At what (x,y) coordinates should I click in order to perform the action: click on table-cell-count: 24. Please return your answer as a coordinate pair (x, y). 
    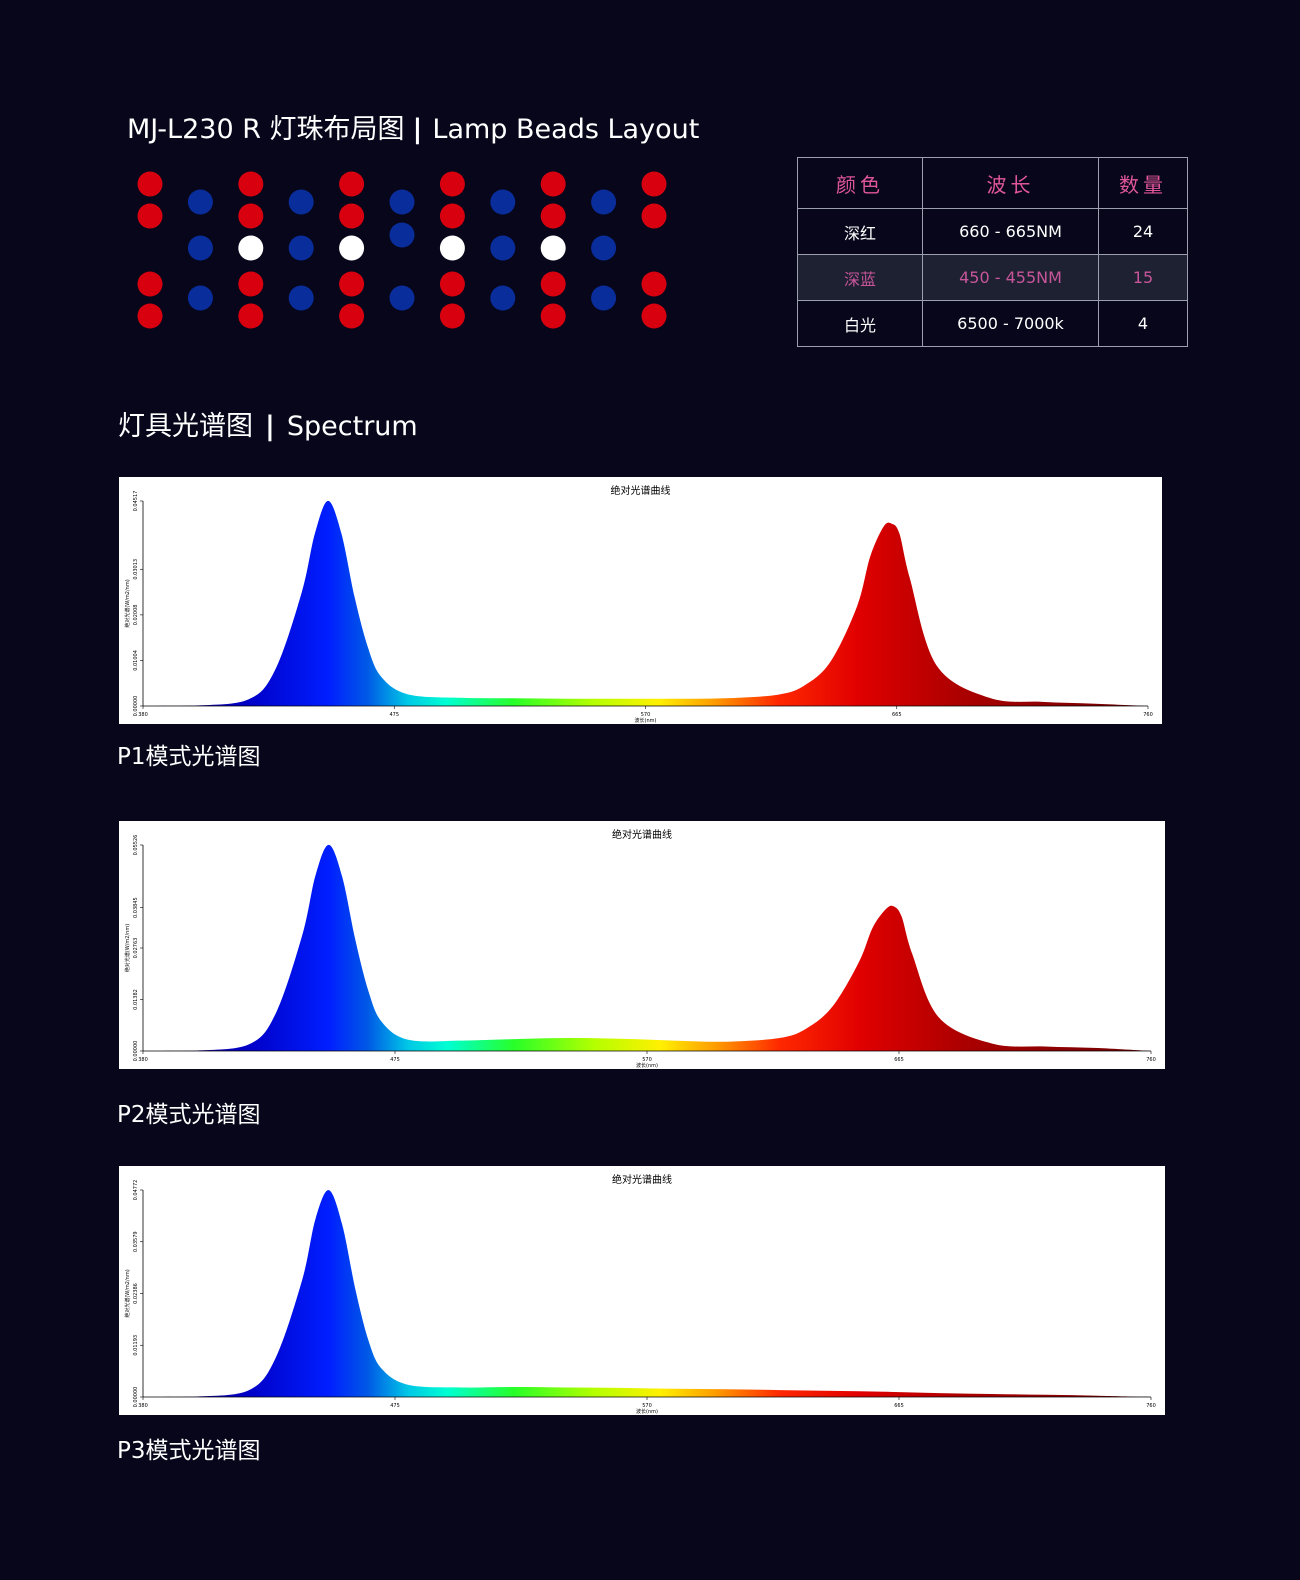
    Looking at the image, I should click on (1143, 231).